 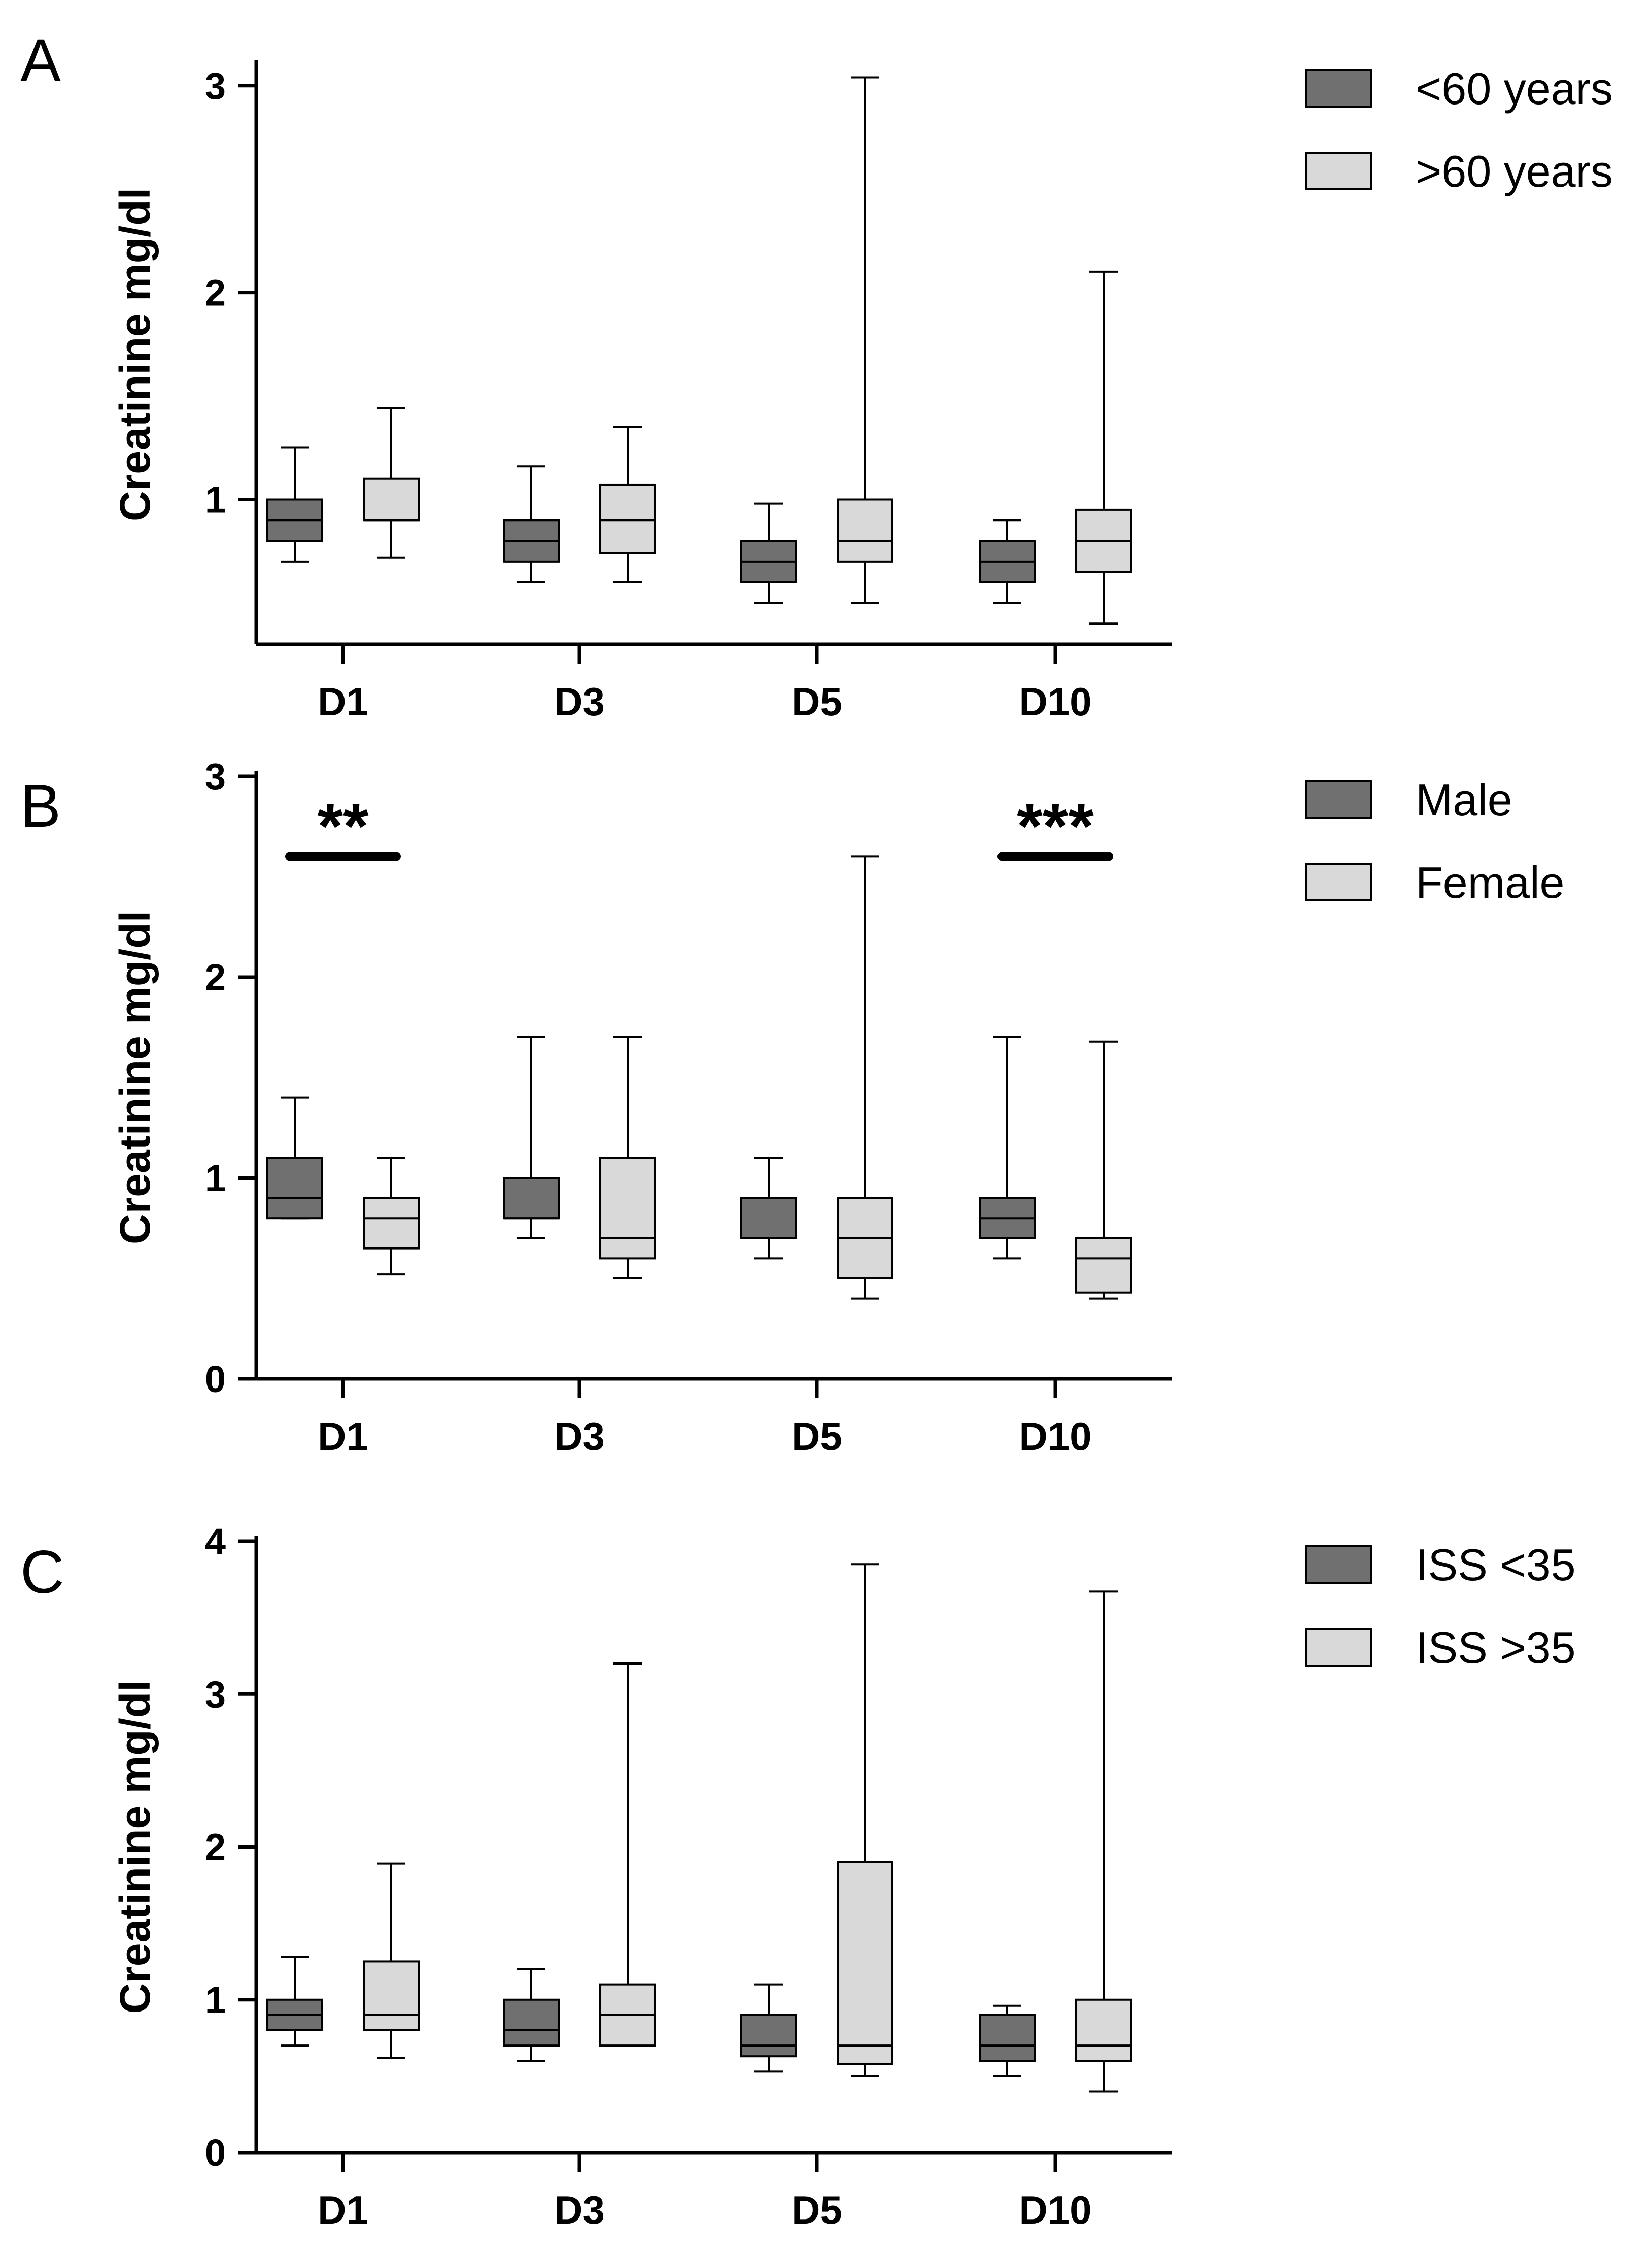 I want to click on panel-letter: C, so click(x=42, y=1572).